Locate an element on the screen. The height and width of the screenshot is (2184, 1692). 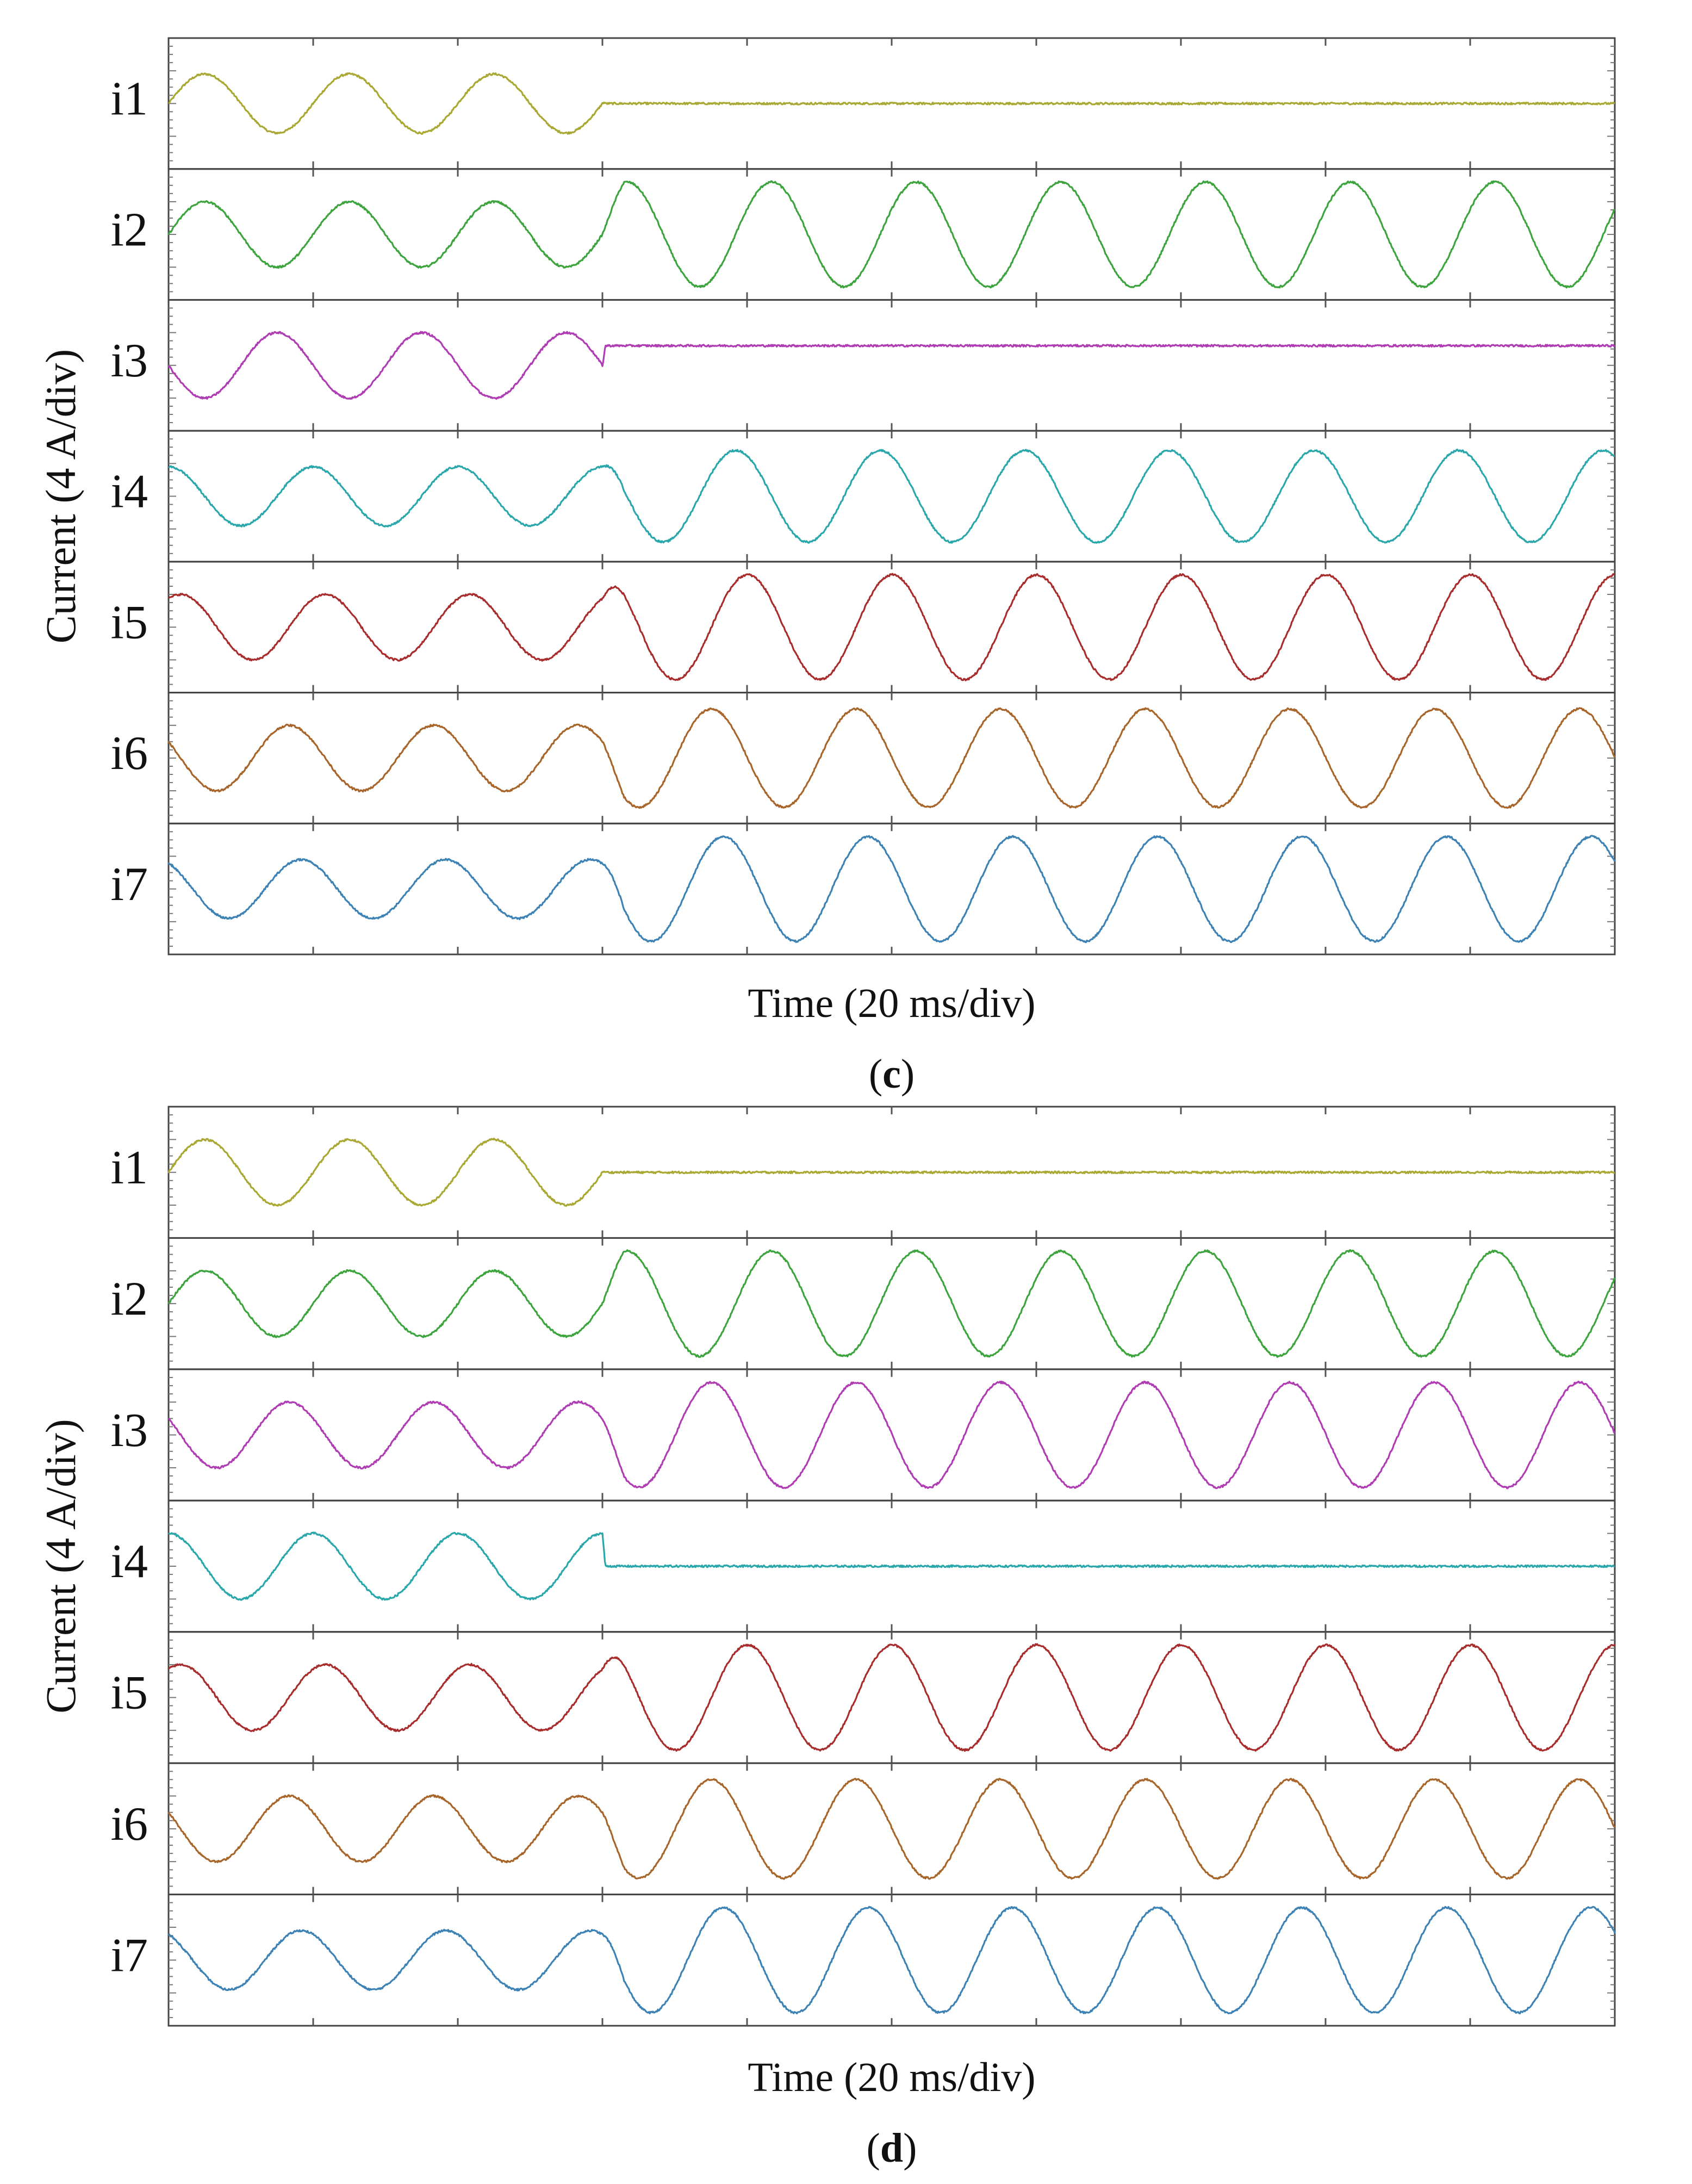
caption-letter: c is located at coordinates (891, 1074).